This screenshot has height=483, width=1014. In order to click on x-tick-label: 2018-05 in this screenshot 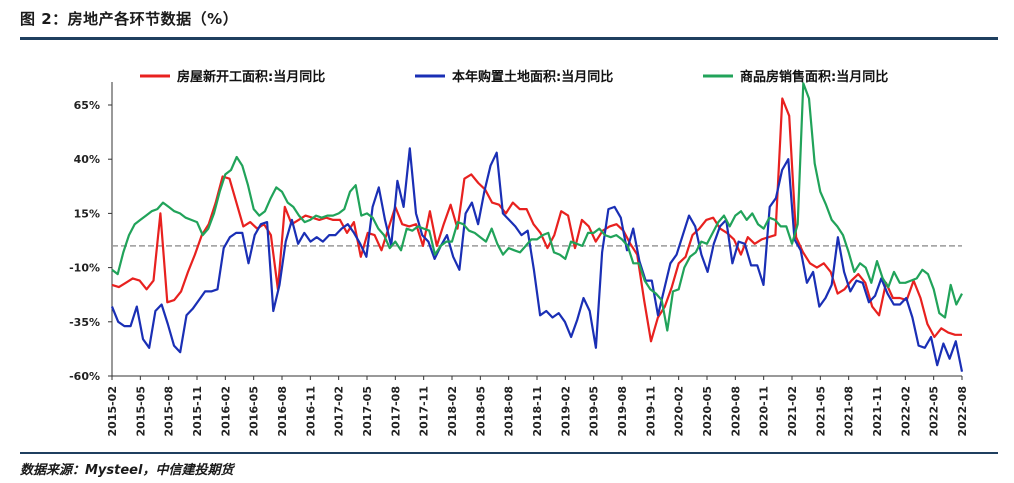, I will do `click(480, 411)`.